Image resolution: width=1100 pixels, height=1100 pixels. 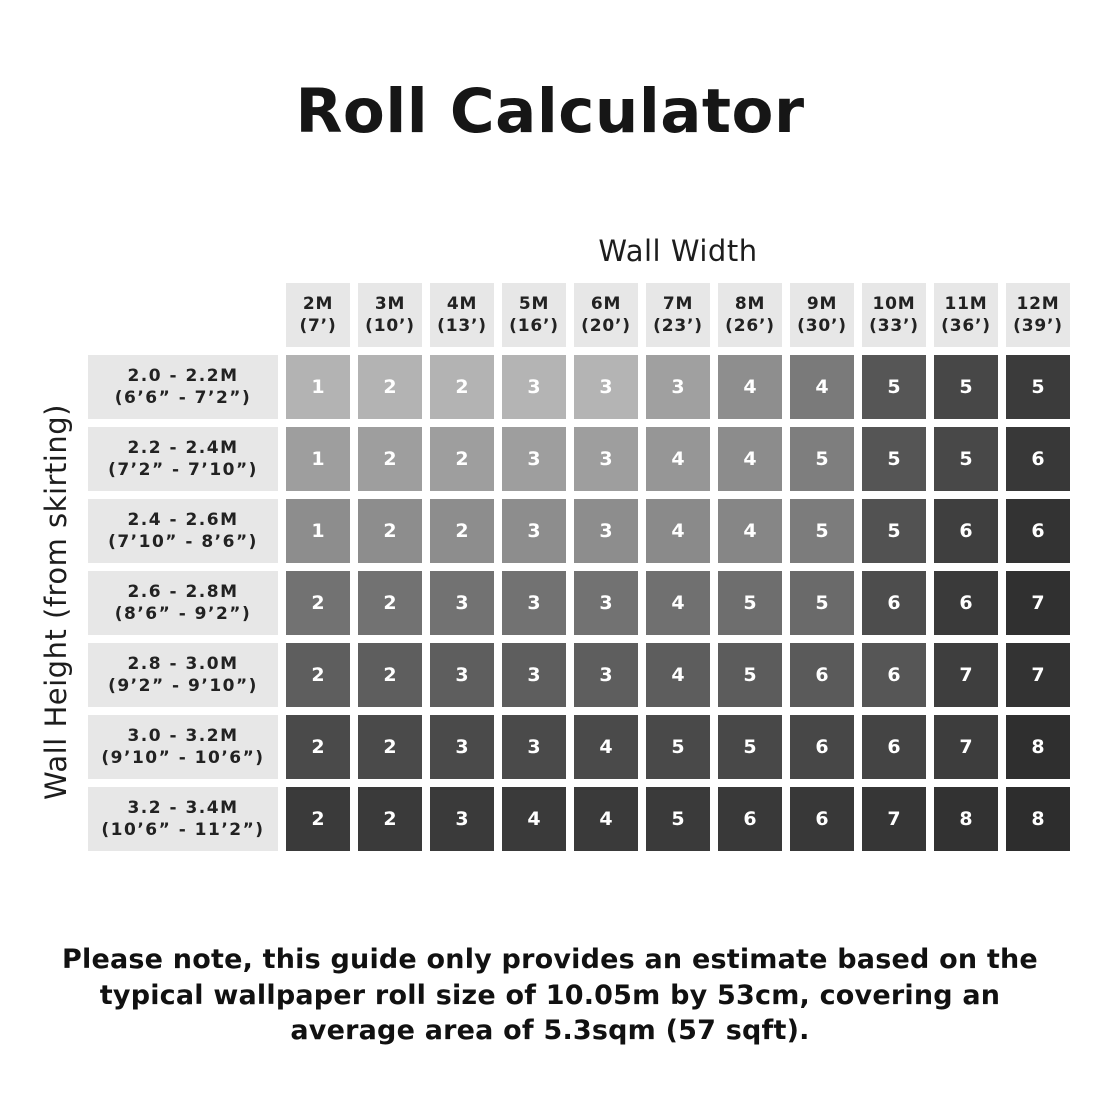 I want to click on row-header-0-meters: 2.0 - 2.2M, so click(x=183, y=375).